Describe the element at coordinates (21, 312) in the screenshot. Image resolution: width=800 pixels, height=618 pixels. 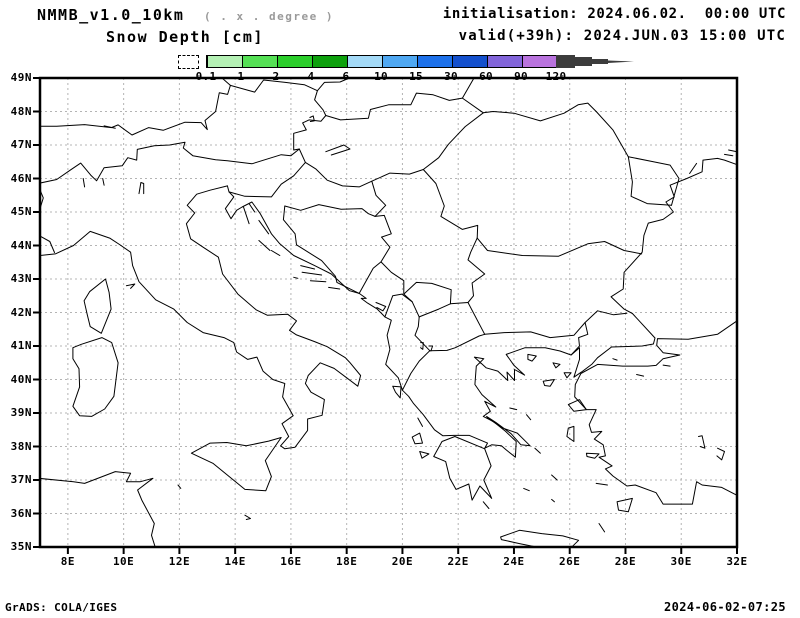
I see `lat-label: 42N` at that location.